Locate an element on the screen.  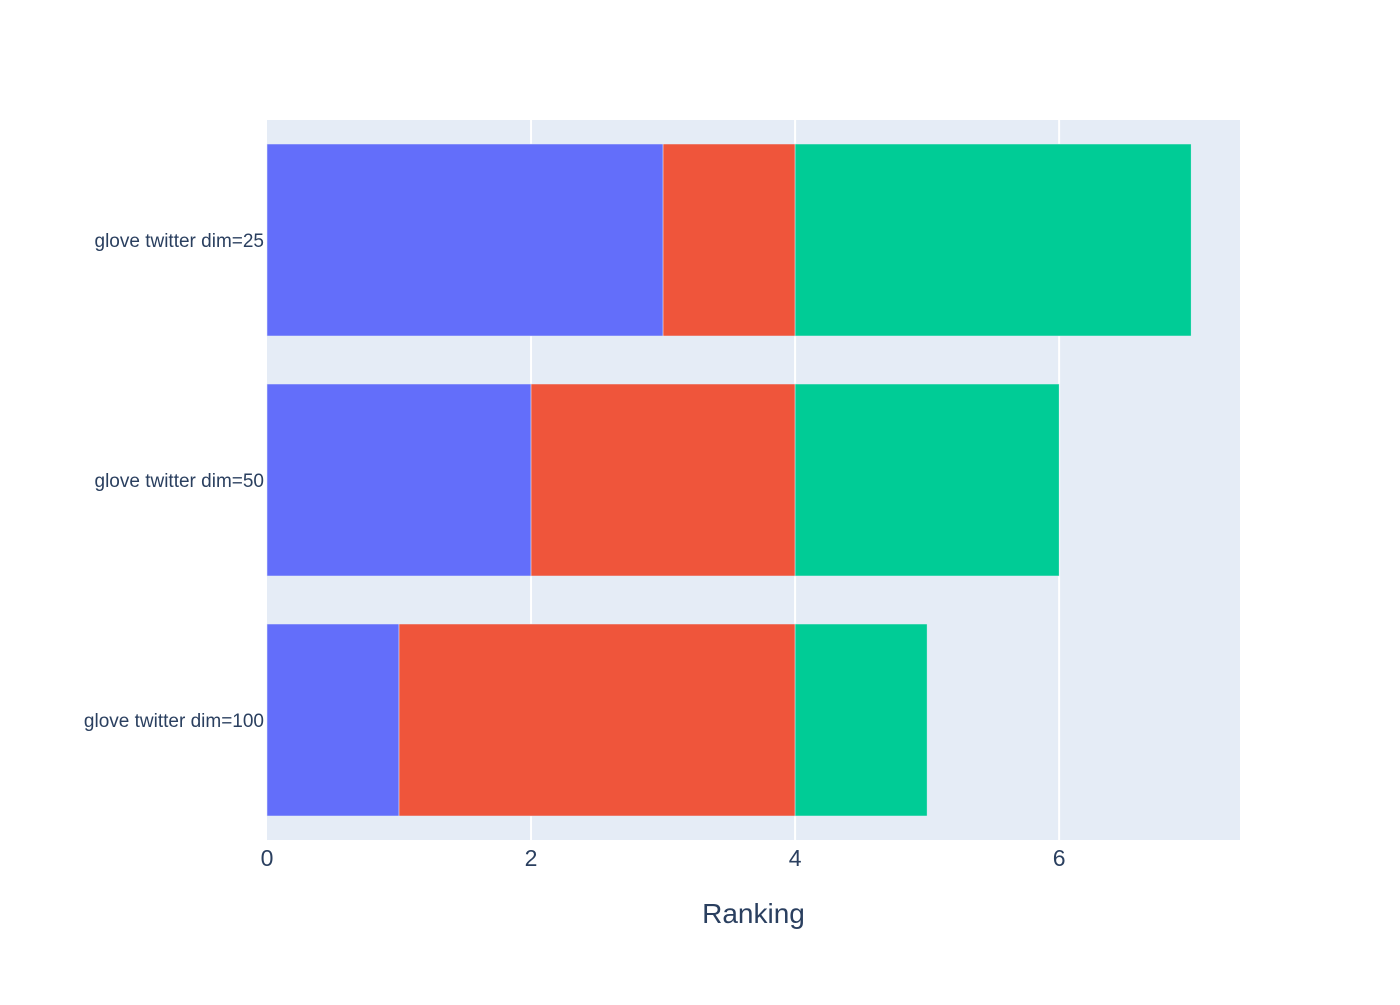
y-tick-label: glove twitter dim=50 is located at coordinates (180, 481).